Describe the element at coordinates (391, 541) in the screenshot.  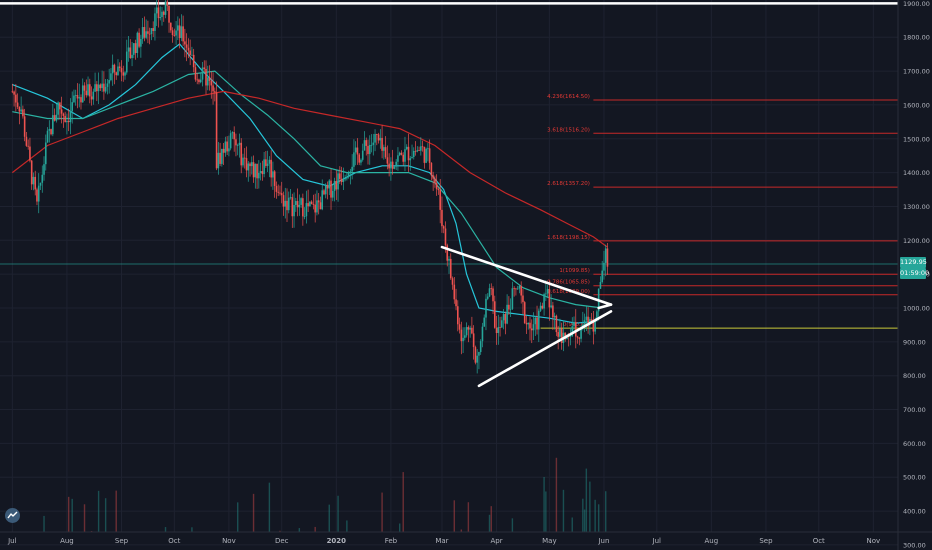
I see `time-tick-label: Feb` at that location.